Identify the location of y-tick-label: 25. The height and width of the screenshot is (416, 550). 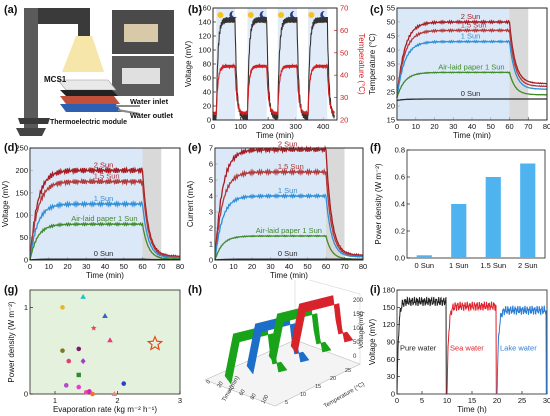
(391, 92).